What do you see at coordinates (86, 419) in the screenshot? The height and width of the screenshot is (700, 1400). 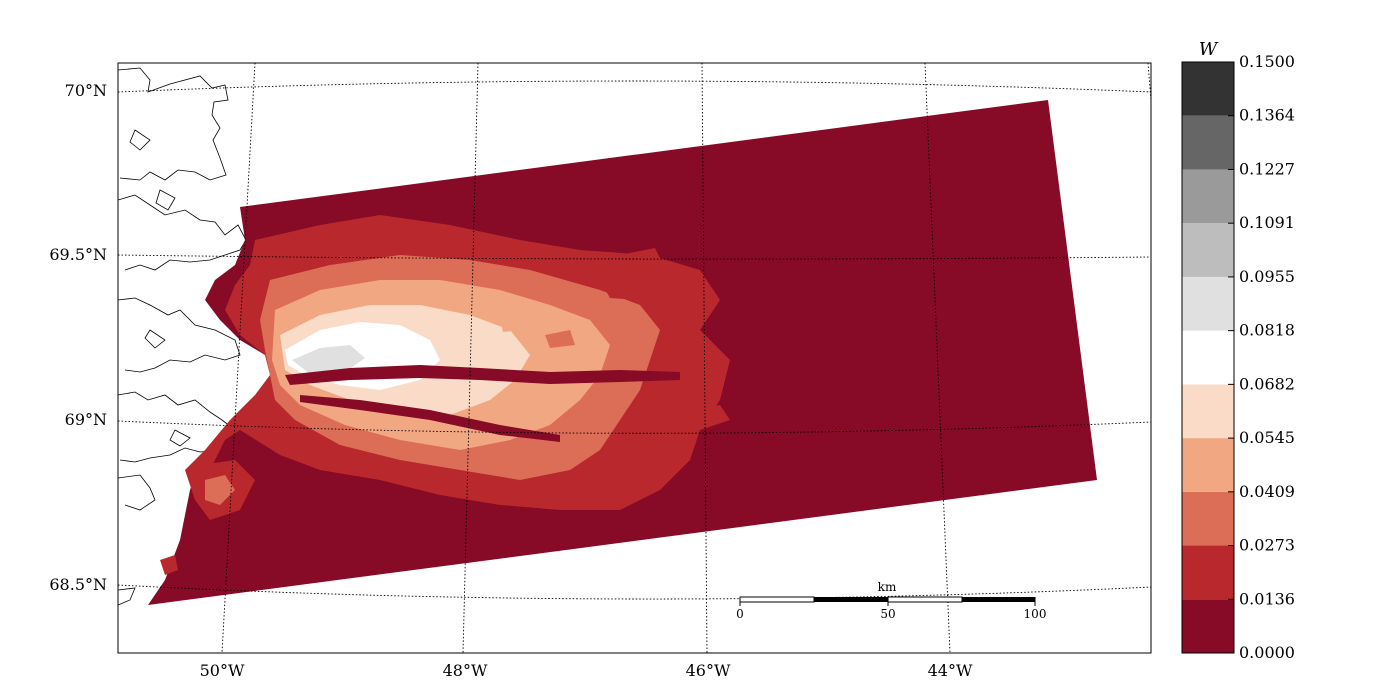 I see `lat-label: 69°N` at bounding box center [86, 419].